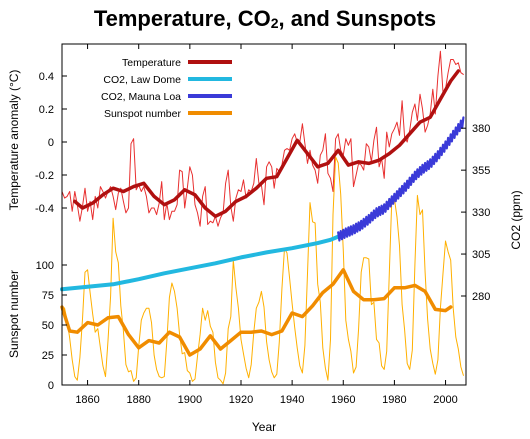  Describe the element at coordinates (275, 23) in the screenshot. I see `chart-title-subscript: 2` at that location.